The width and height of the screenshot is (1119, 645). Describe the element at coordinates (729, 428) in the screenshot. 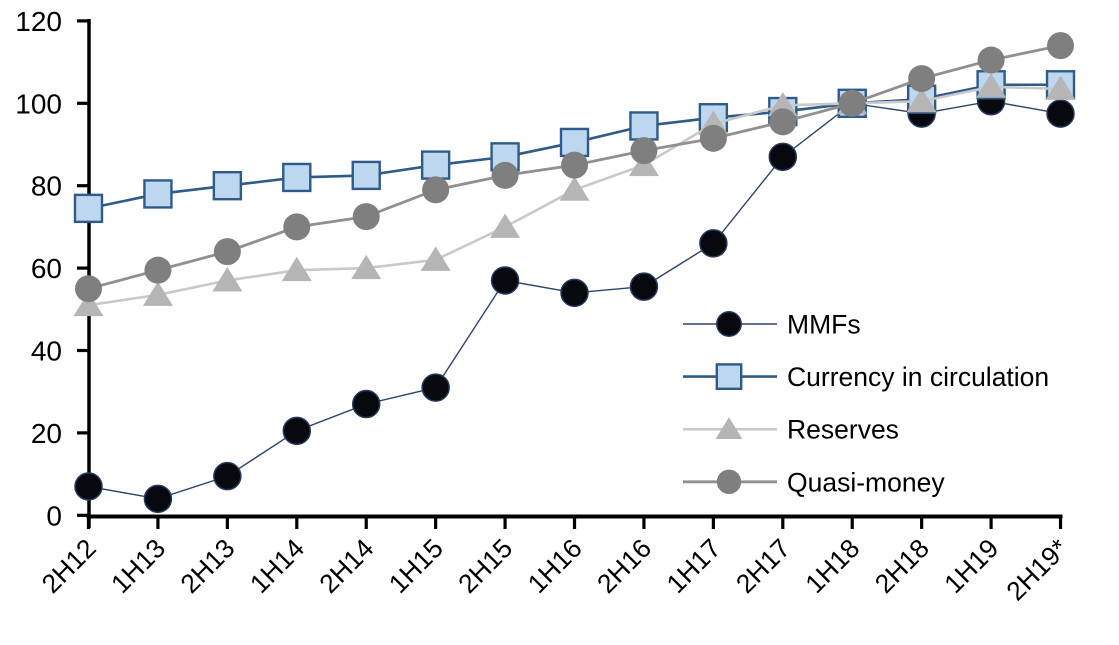

I see `legend-marker-reserves` at that location.